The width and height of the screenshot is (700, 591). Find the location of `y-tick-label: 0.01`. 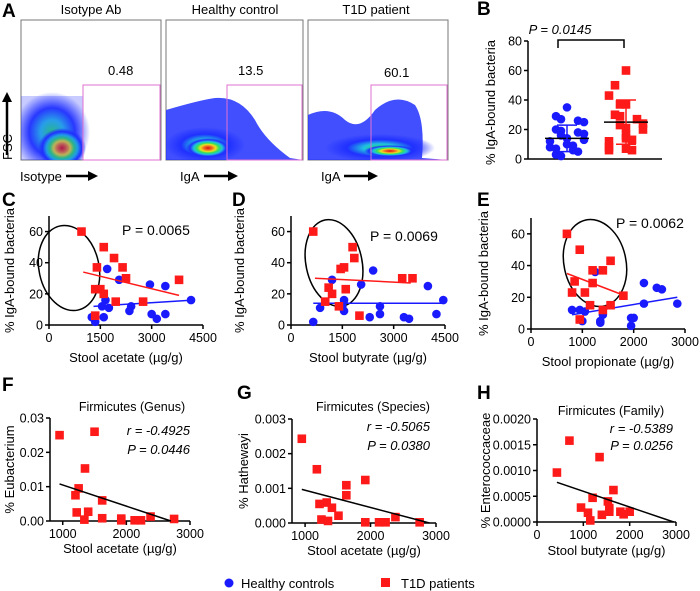

y-tick-label: 0.01 is located at coordinates (32, 487).